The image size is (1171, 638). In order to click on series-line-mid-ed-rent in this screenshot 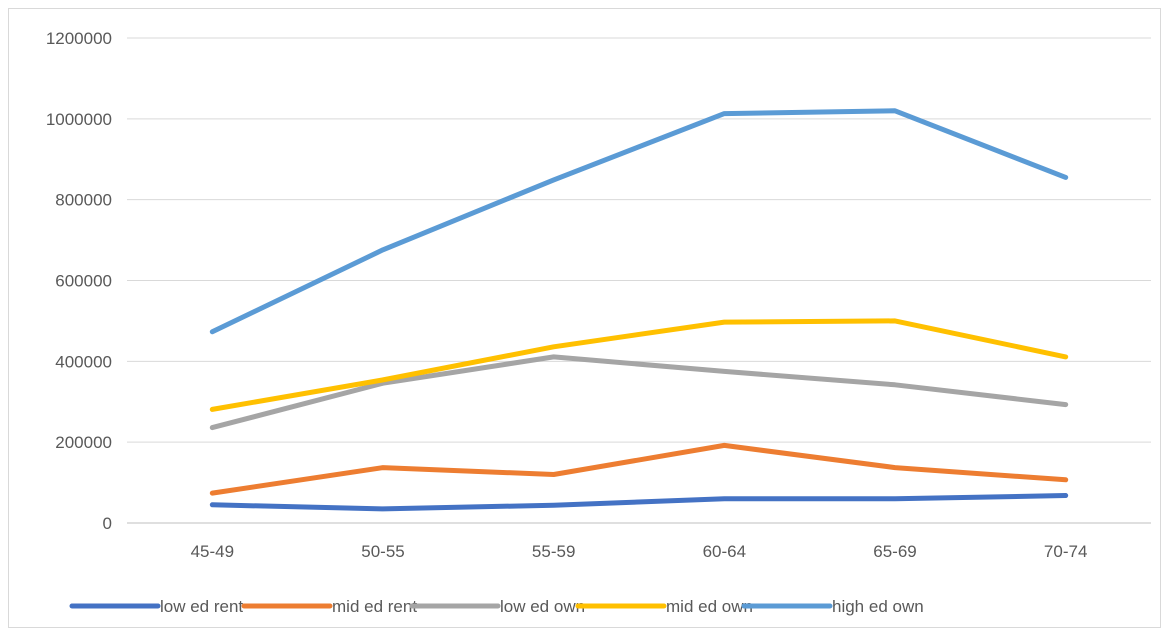, I will do `click(639, 469)`.